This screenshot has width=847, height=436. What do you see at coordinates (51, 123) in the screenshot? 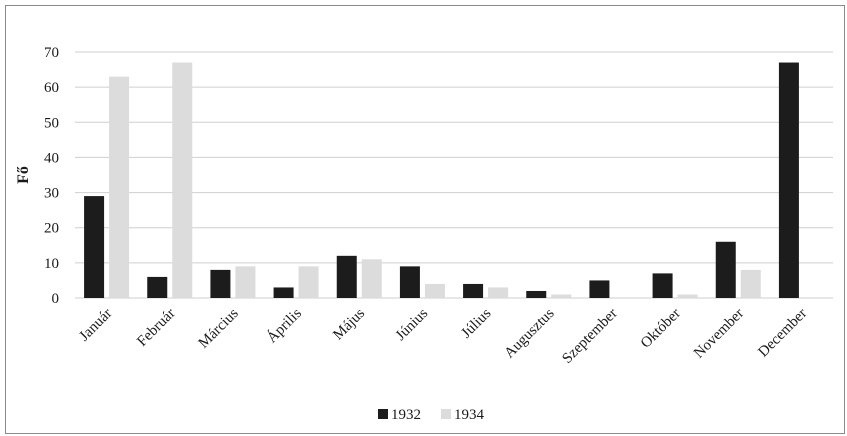
I see `y-tick-label: 50` at bounding box center [51, 123].